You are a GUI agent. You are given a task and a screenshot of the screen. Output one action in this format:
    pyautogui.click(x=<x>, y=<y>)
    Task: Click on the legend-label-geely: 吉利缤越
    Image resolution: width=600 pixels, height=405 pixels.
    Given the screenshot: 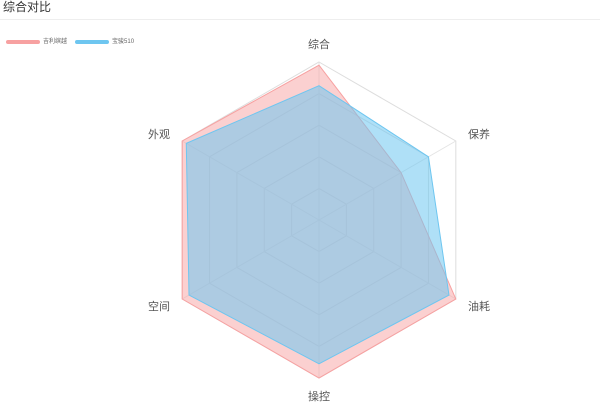 What is the action you would take?
    pyautogui.click(x=55, y=42)
    